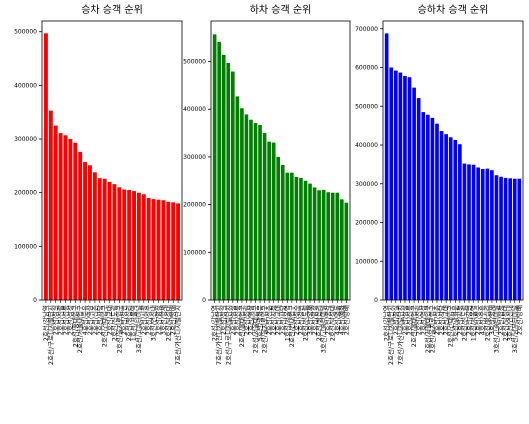 This screenshot has width=529, height=424. I want to click on x-tick-label: 2호선/잠실, so click(55, 320).